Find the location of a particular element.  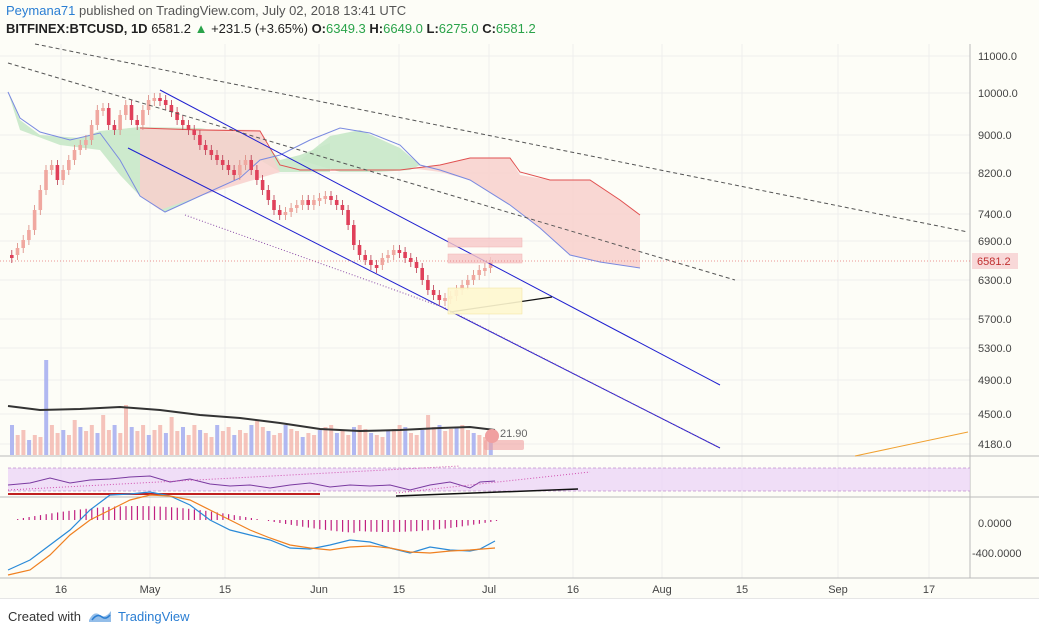

low-value: 6275.0 is located at coordinates (458, 28).